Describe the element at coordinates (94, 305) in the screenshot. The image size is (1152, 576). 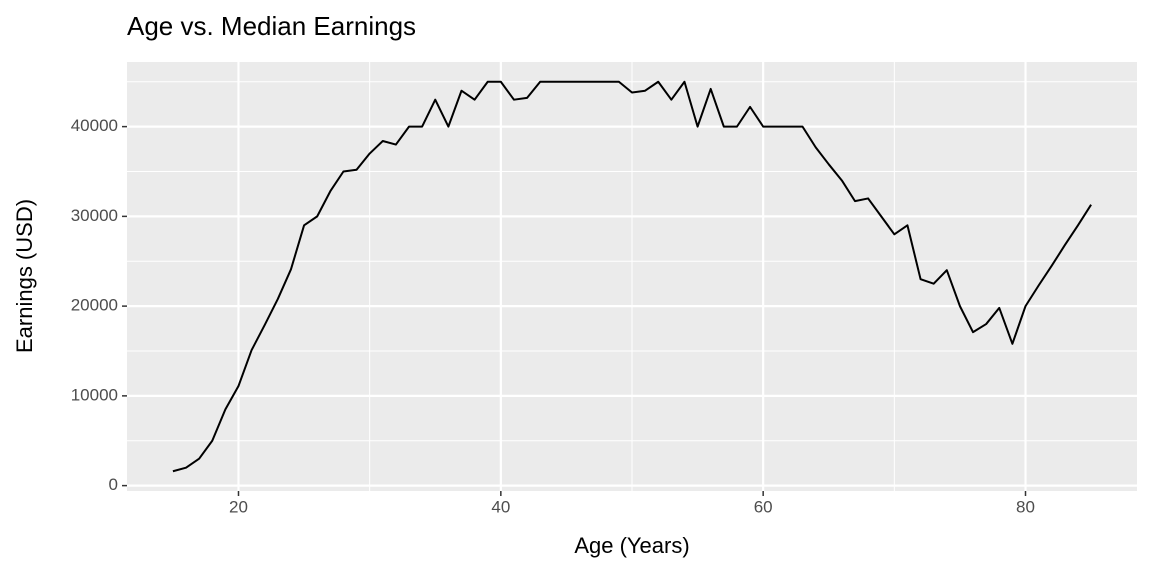
I see `y-tick-label: 20000` at that location.